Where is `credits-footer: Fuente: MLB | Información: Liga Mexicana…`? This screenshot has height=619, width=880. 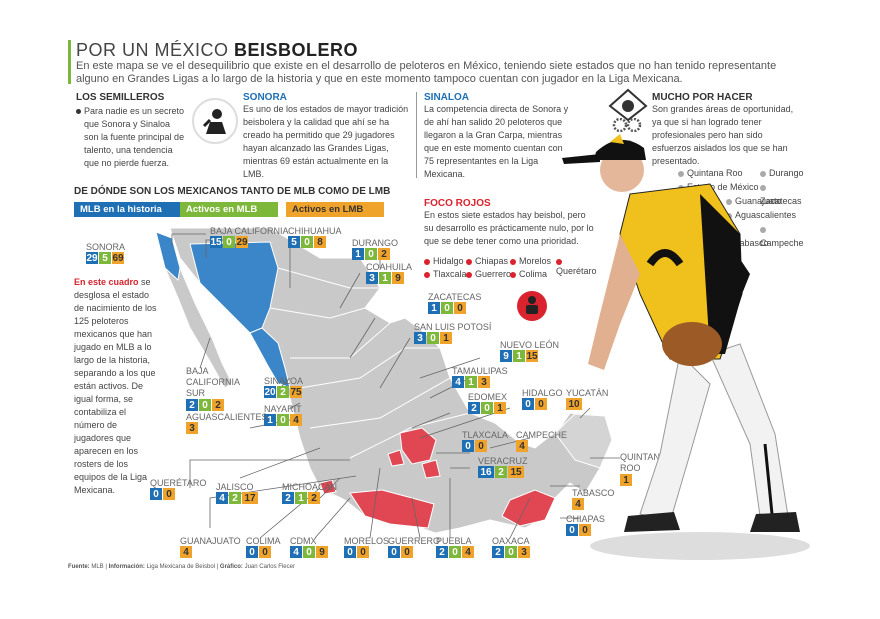 credits-footer: Fuente: MLB | Información: Liga Mexicana… is located at coordinates (181, 567).